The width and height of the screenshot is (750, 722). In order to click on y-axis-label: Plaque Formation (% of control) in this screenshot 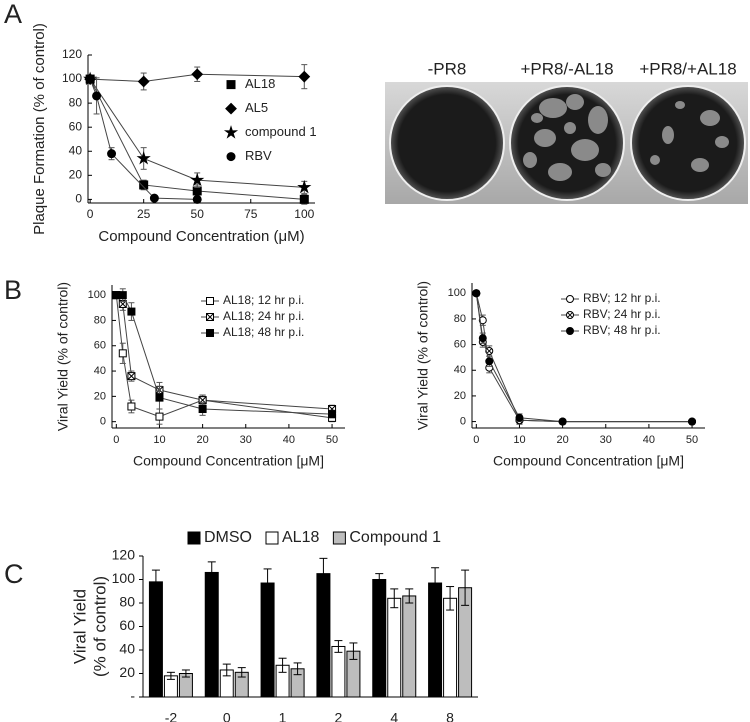, I will do `click(39, 129)`.